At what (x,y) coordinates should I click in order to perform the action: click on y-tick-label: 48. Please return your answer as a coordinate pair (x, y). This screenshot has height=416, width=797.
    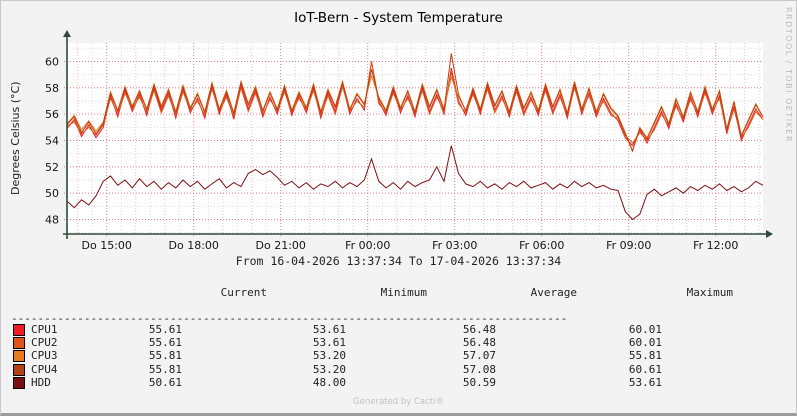
    Looking at the image, I should click on (52, 220).